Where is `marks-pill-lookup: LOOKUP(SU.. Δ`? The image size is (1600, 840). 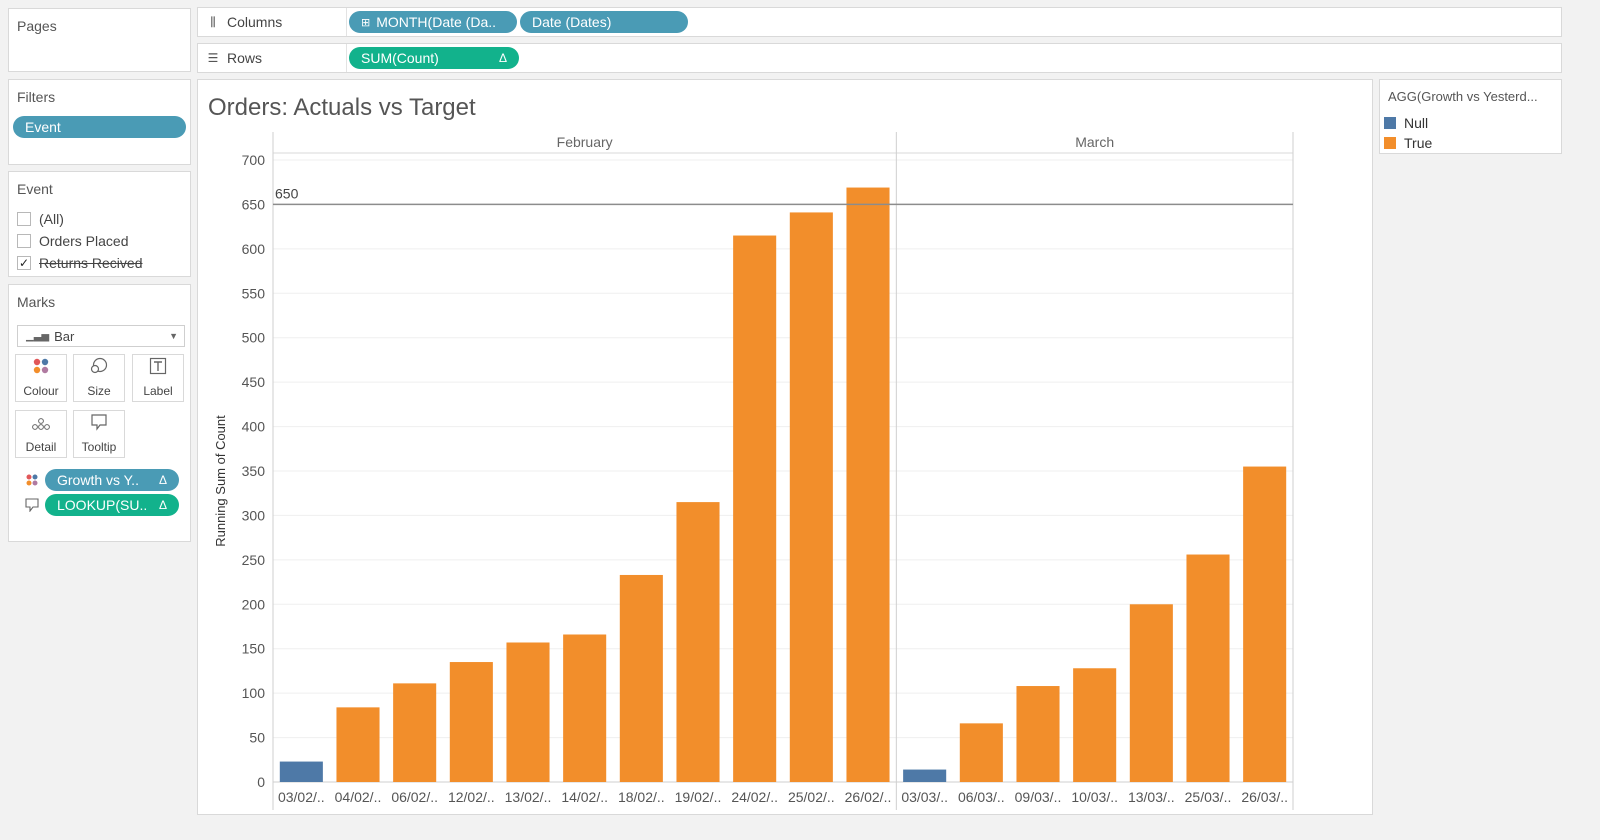 marks-pill-lookup: LOOKUP(SU.. Δ is located at coordinates (112, 505).